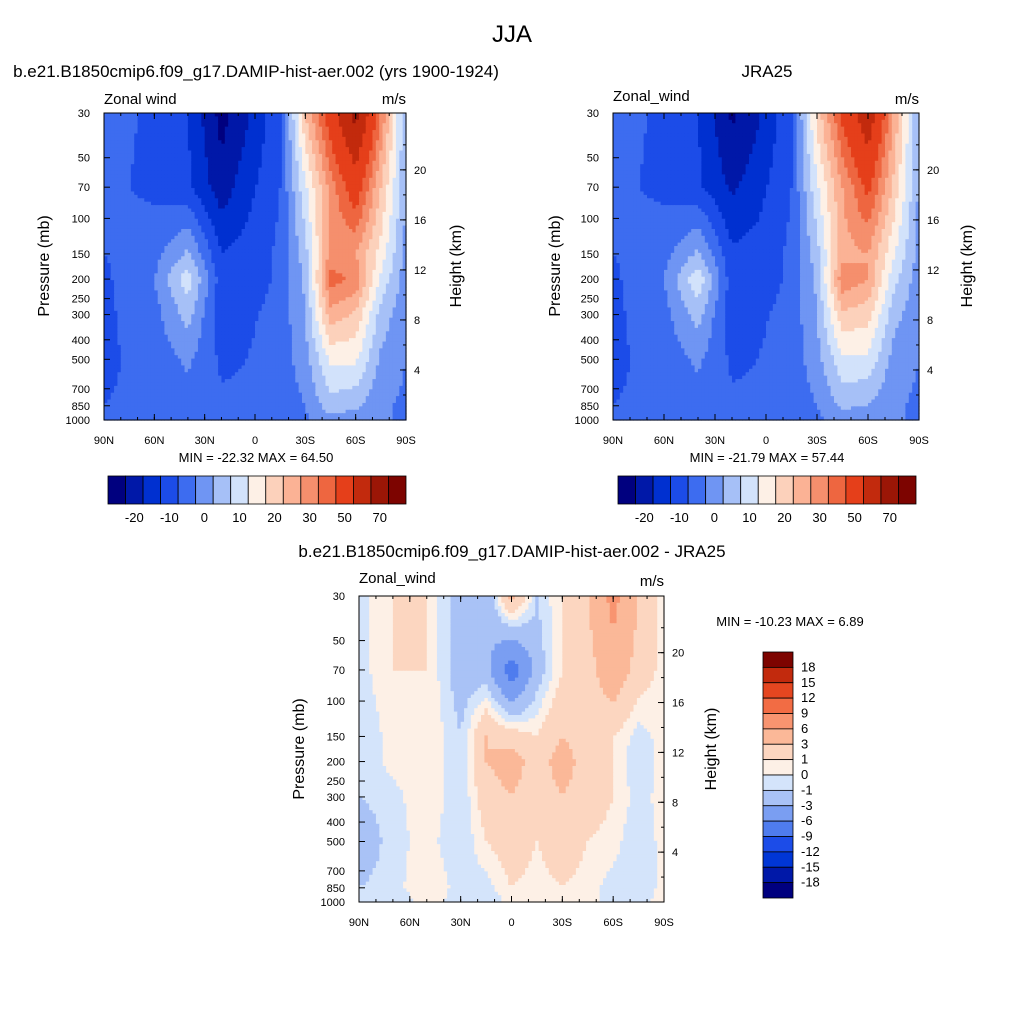 The width and height of the screenshot is (1024, 1024). I want to click on figure-title: JJA, so click(512, 34).